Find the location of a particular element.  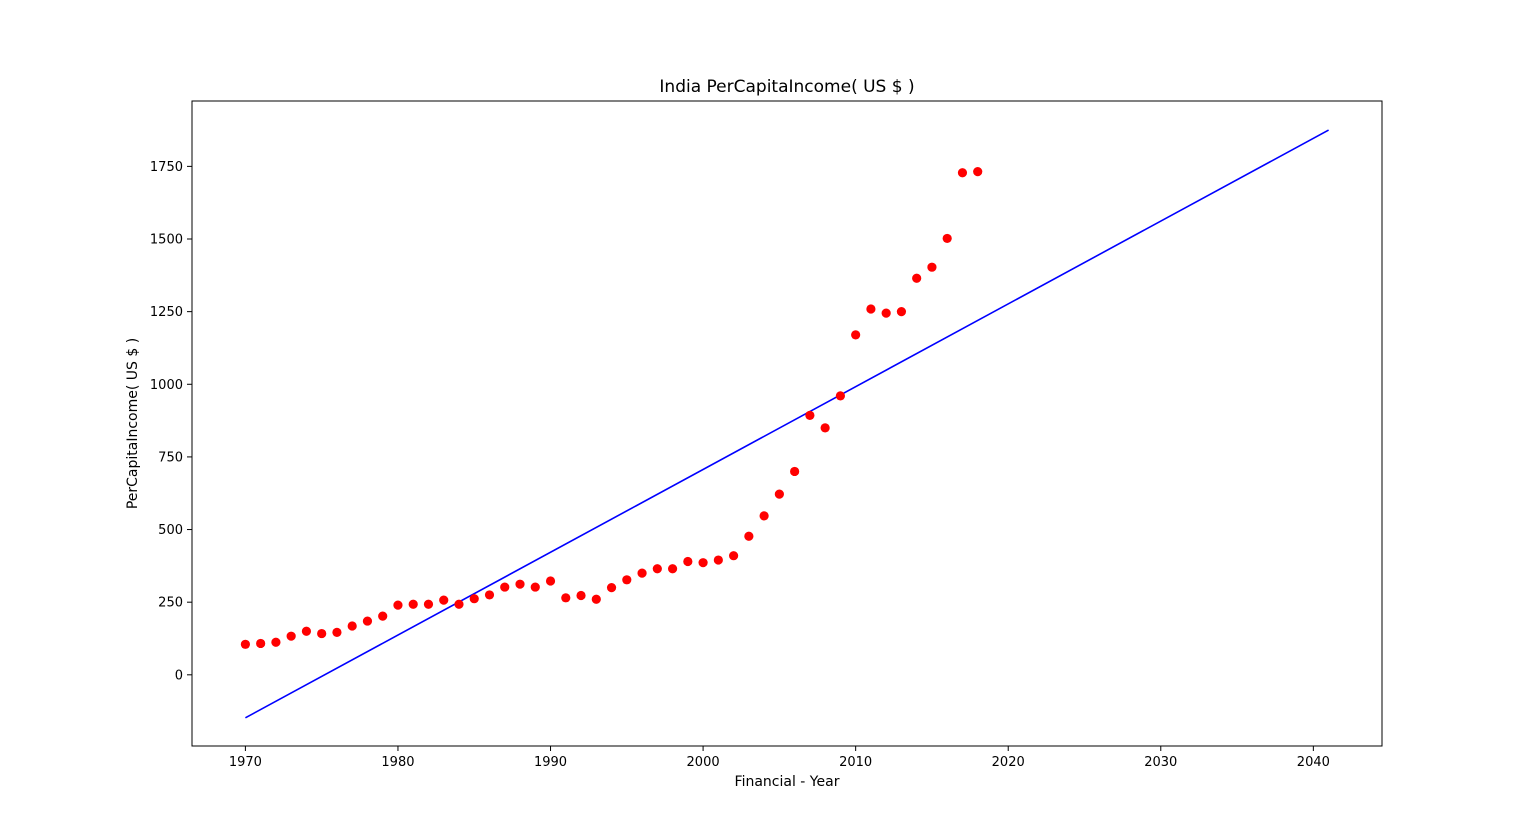

x-tick-label: 1990 is located at coordinates (550, 762).